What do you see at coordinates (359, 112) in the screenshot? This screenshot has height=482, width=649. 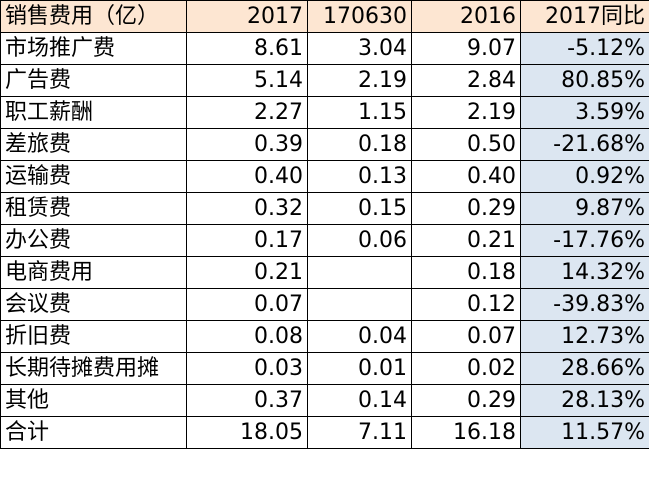 I see `value-170630-cell: 1.15` at bounding box center [359, 112].